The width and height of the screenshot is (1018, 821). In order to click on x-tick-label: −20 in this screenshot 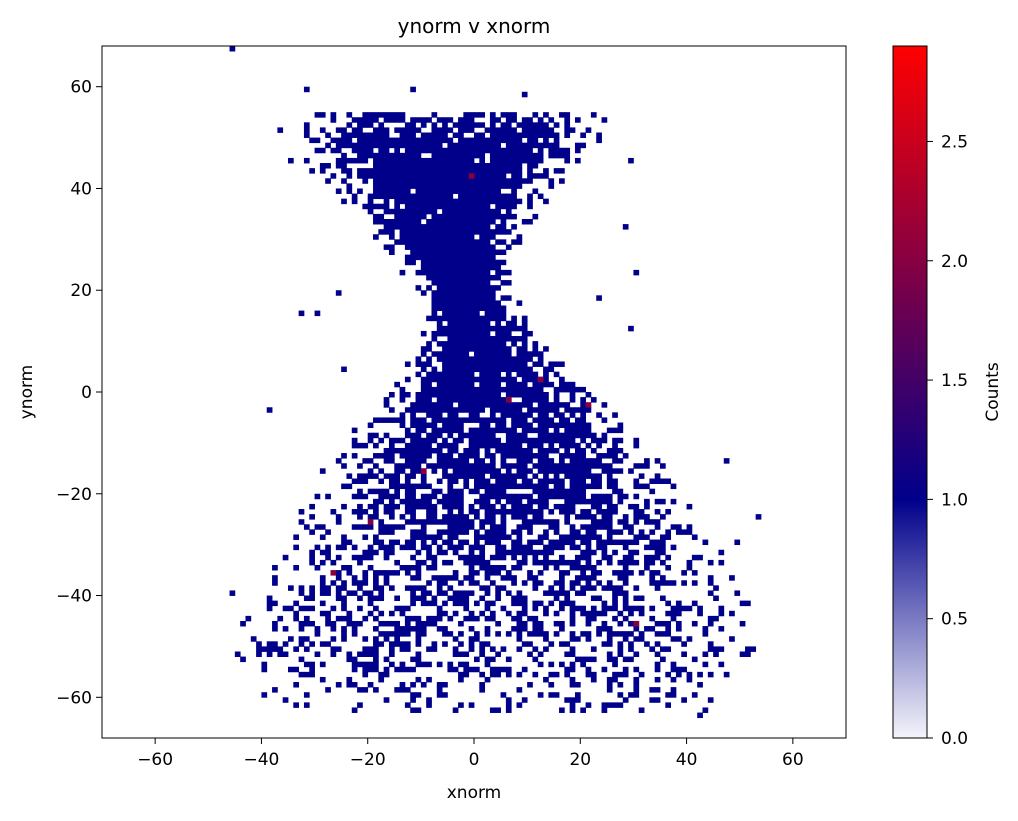, I will do `click(368, 760)`.